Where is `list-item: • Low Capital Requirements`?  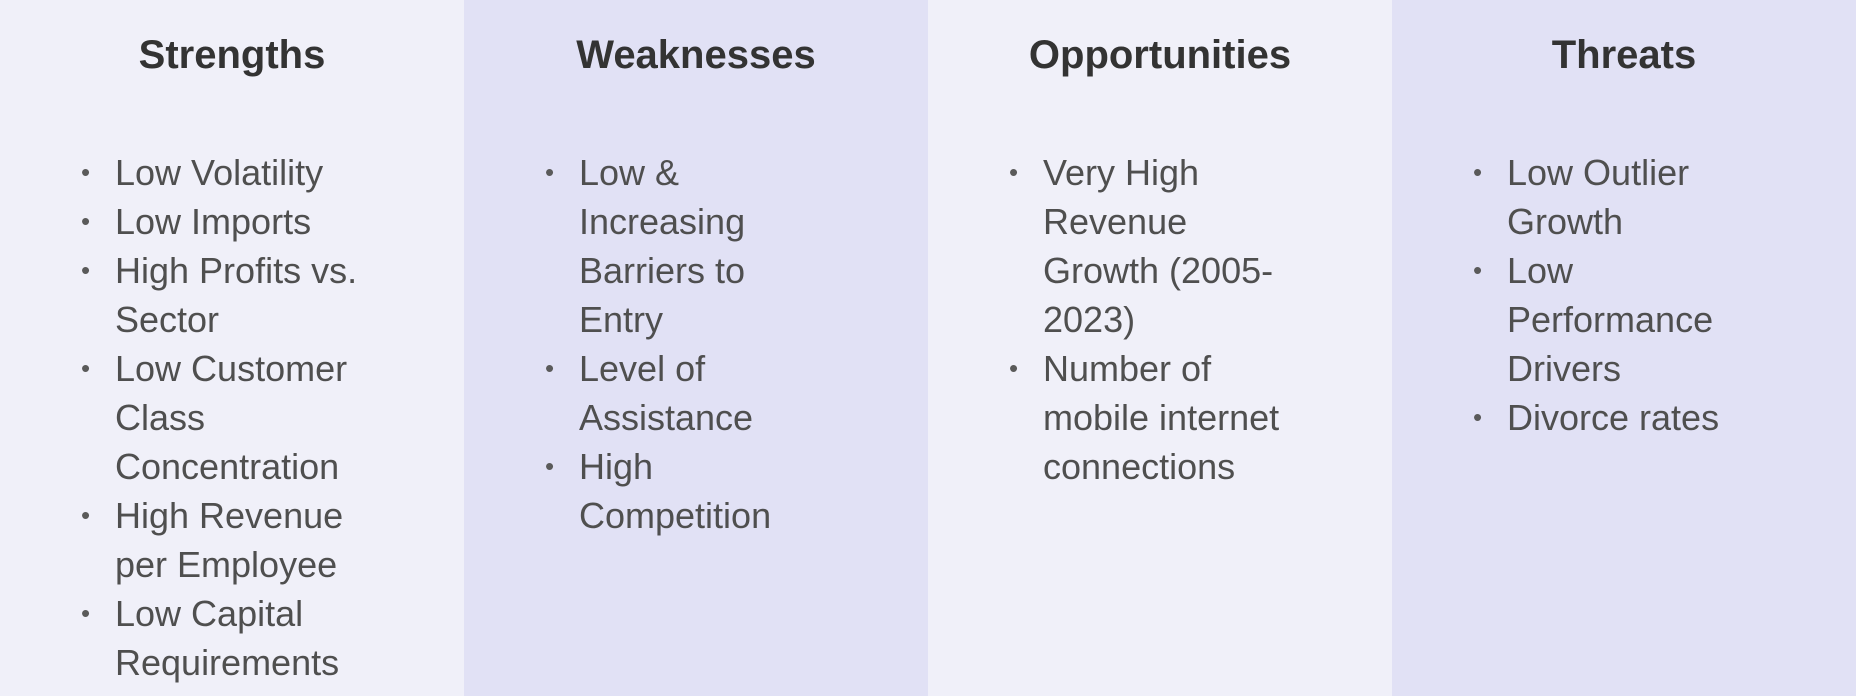 list-item: • Low Capital Requirements is located at coordinates (223, 638).